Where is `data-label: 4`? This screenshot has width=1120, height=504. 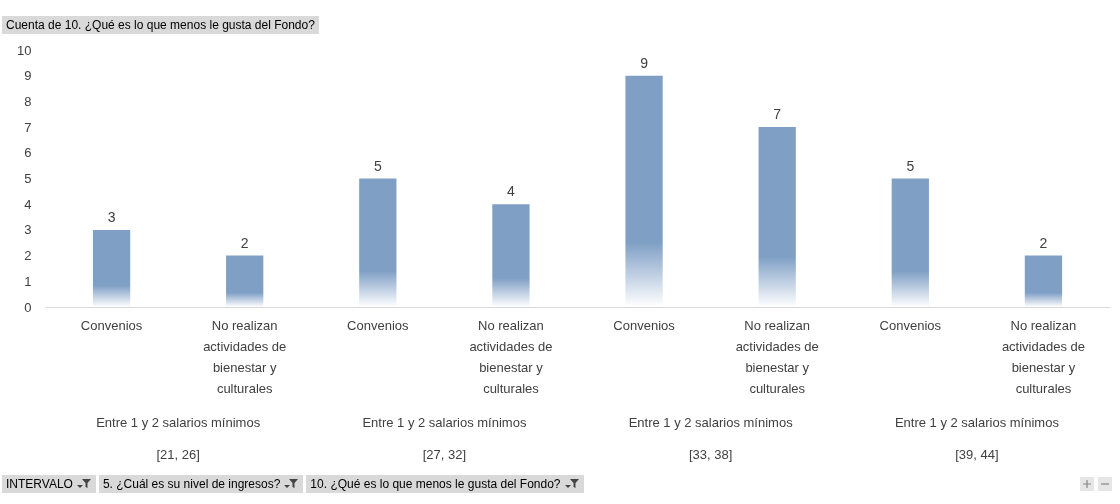 data-label: 4 is located at coordinates (511, 191).